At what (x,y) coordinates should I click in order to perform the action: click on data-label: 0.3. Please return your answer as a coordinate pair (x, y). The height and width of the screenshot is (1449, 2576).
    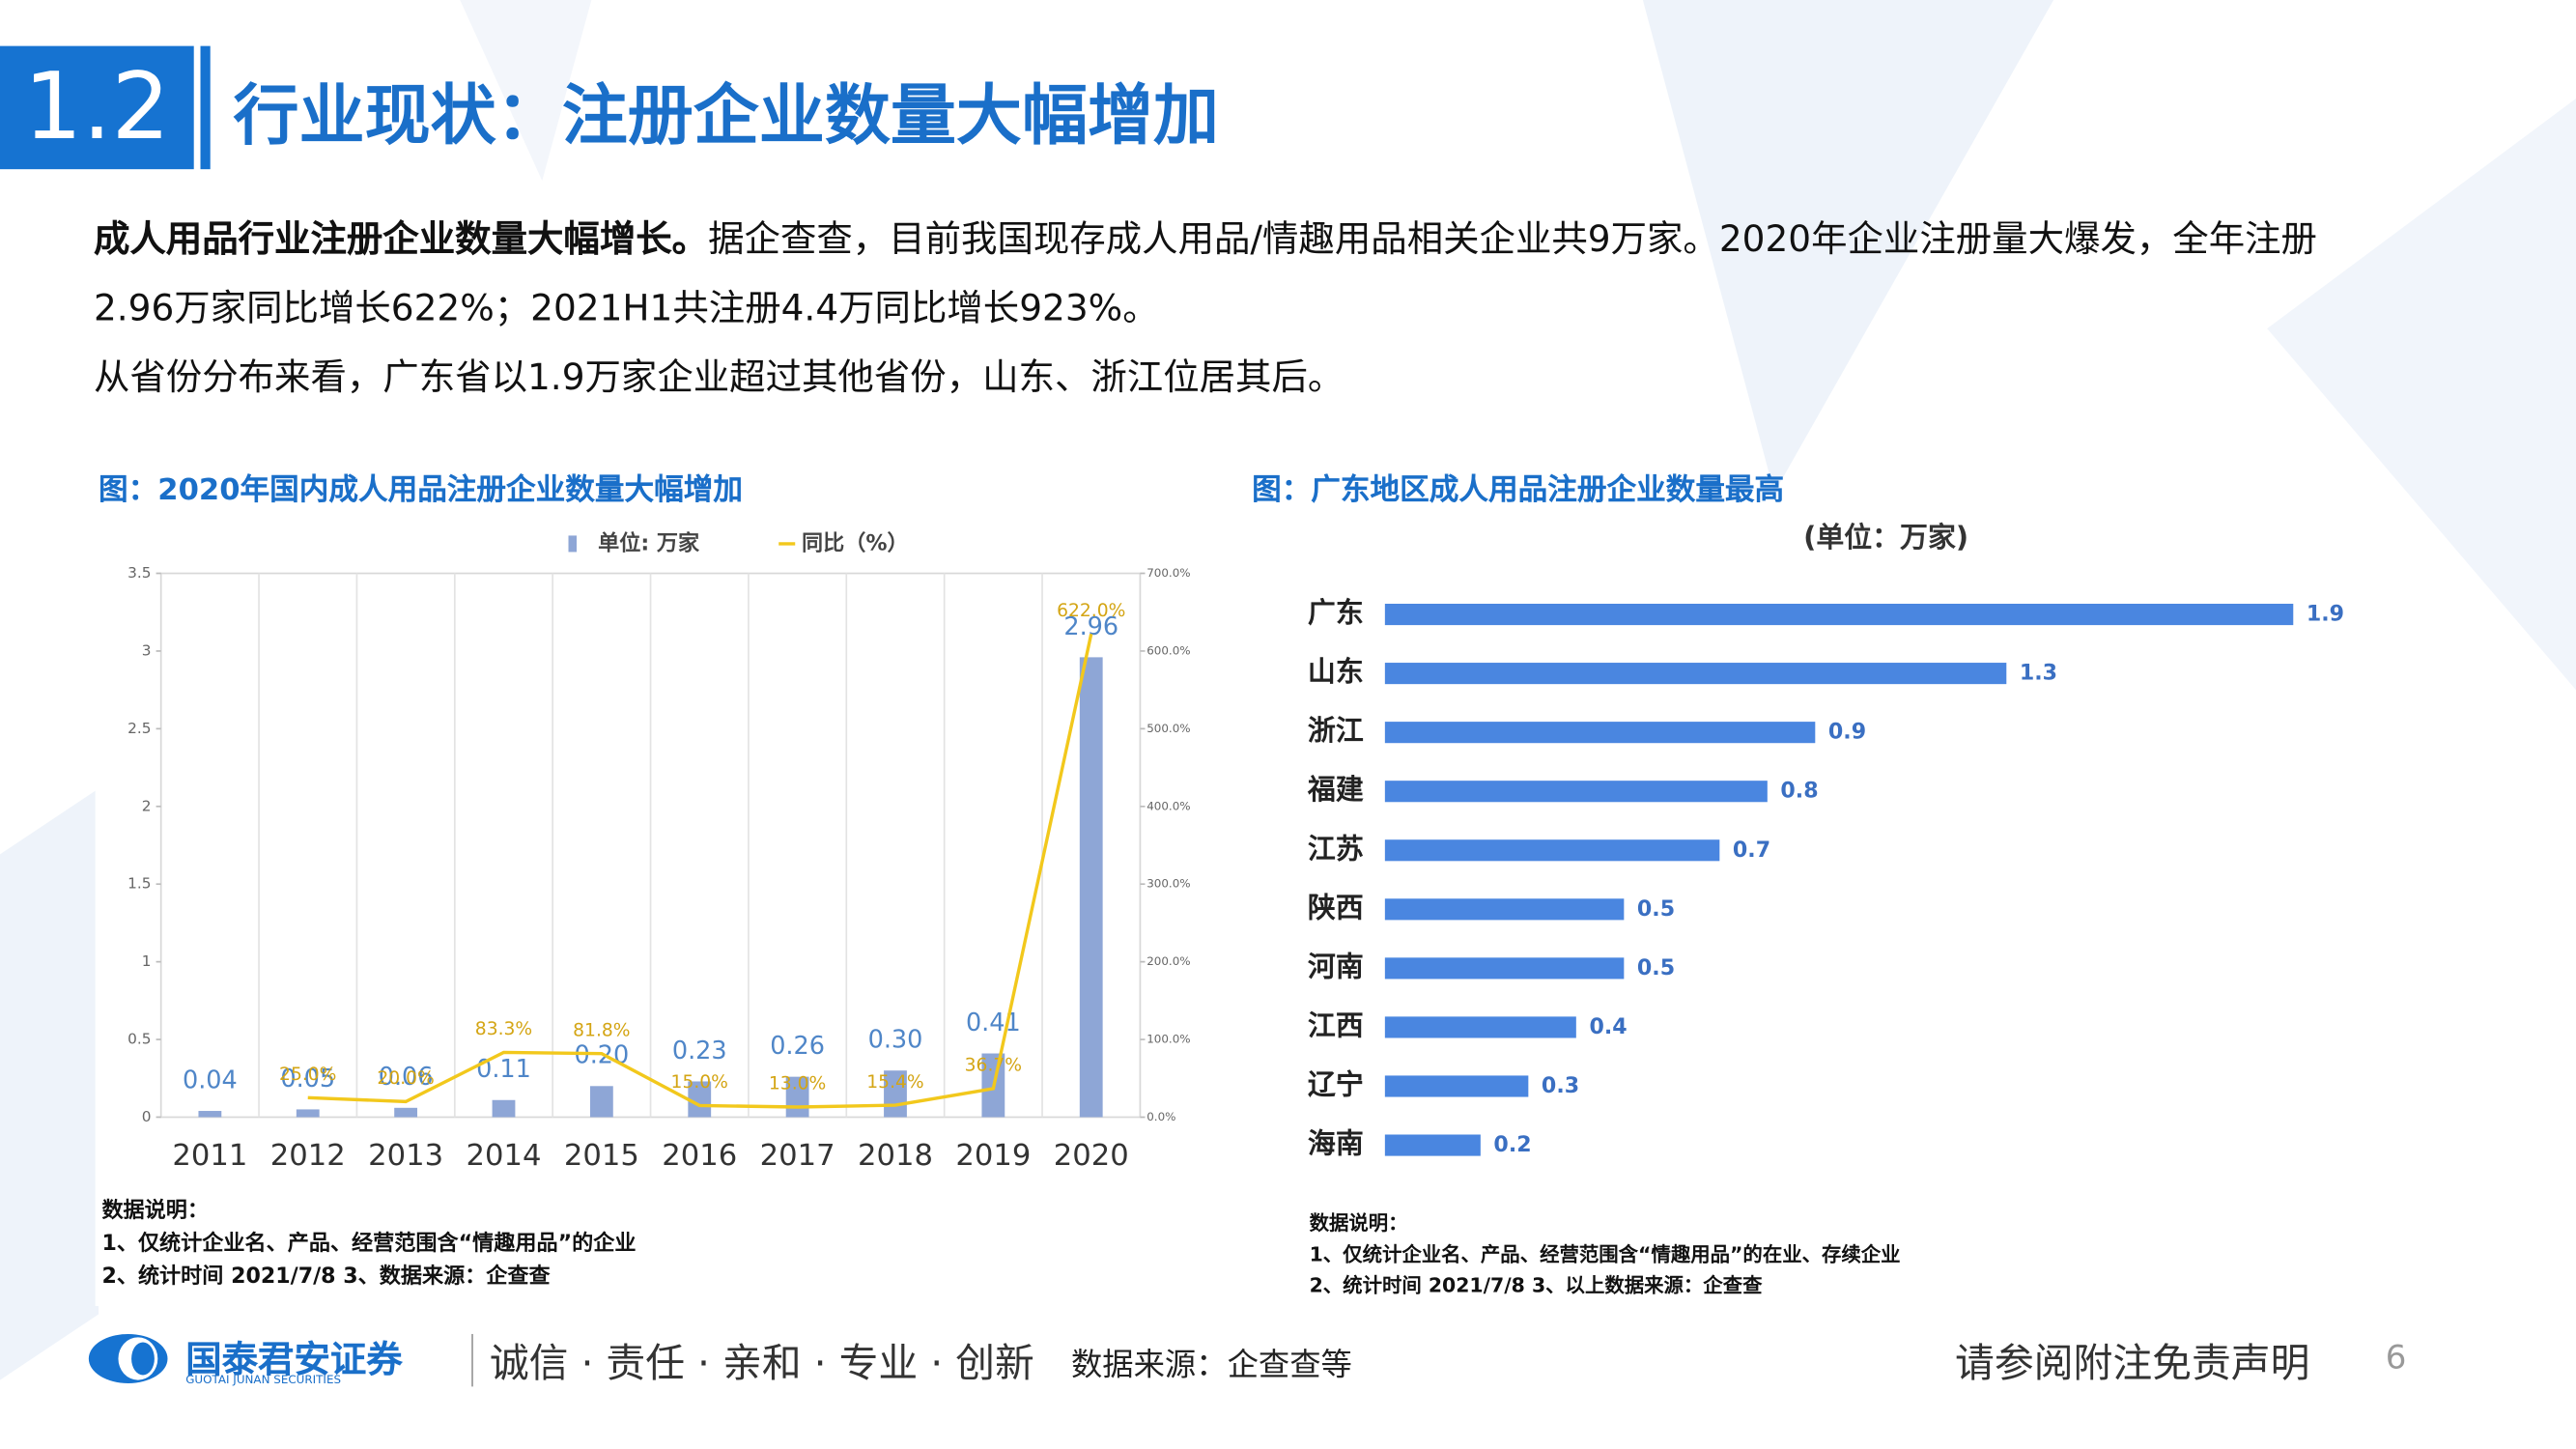
    Looking at the image, I should click on (1560, 1085).